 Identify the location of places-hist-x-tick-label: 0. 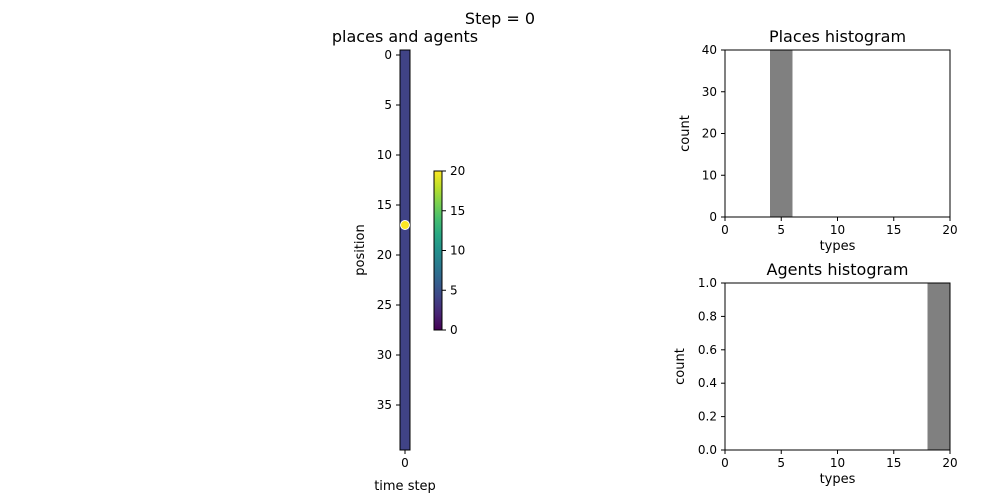
(725, 230).